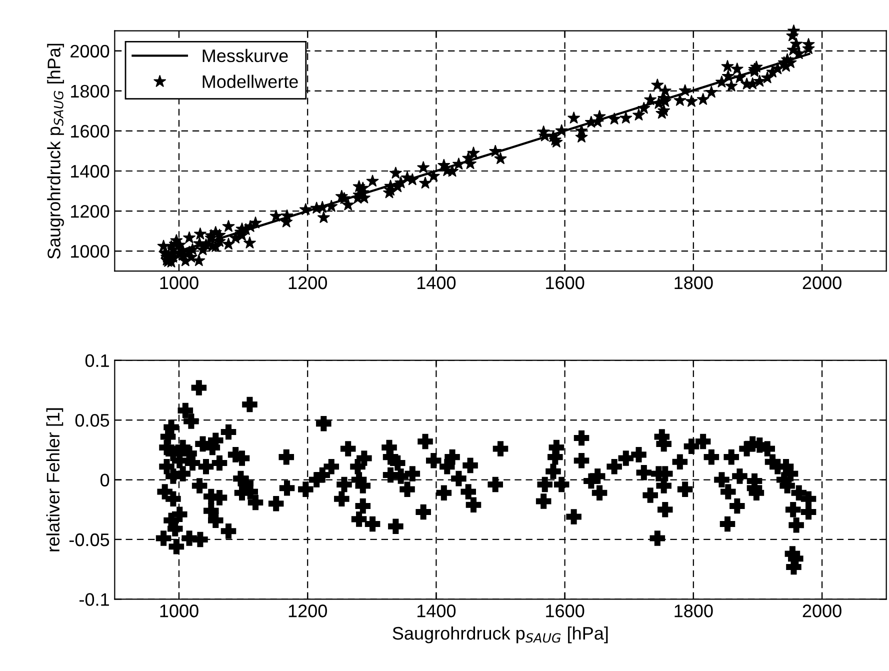 Image resolution: width=889 pixels, height=671 pixels. Describe the element at coordinates (55, 151) in the screenshot. I see `y-axis-title: Saugrohrdruck p$_{SAUG}$ [hPa]` at that location.